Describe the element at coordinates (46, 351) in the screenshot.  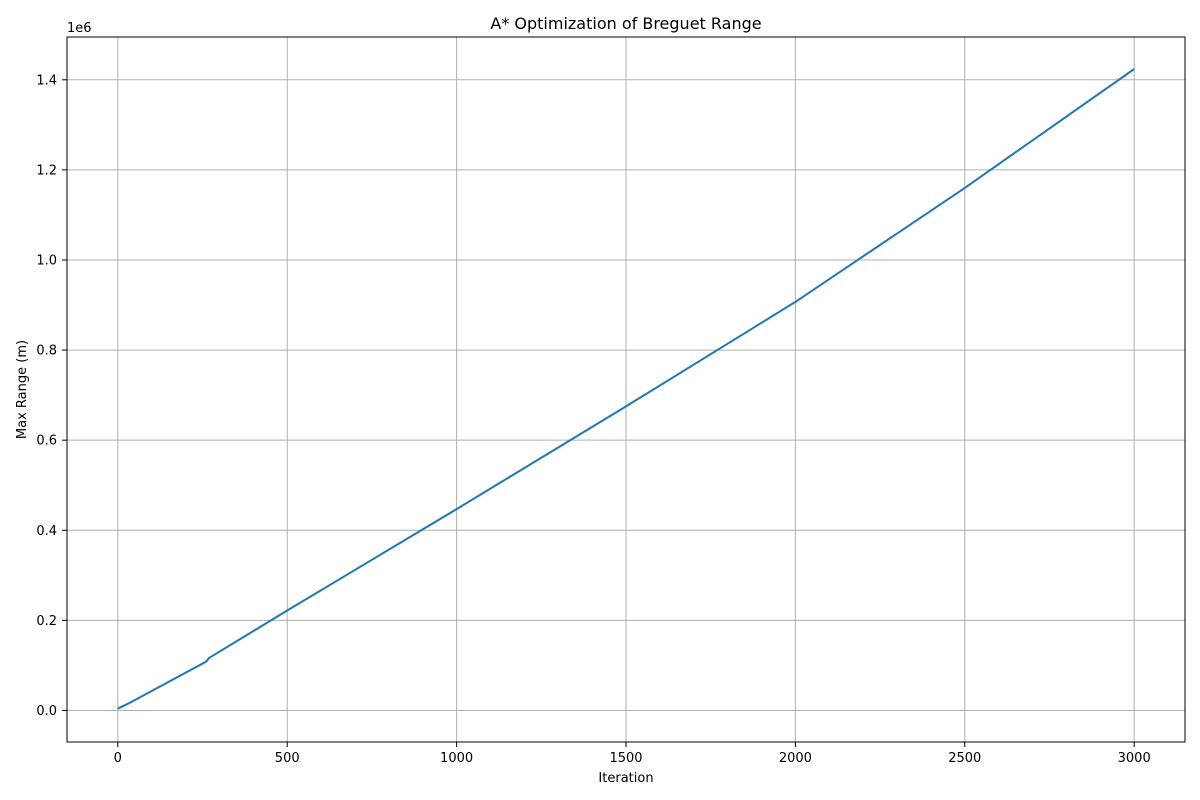
I see `y-tick-label: 0.8` at that location.